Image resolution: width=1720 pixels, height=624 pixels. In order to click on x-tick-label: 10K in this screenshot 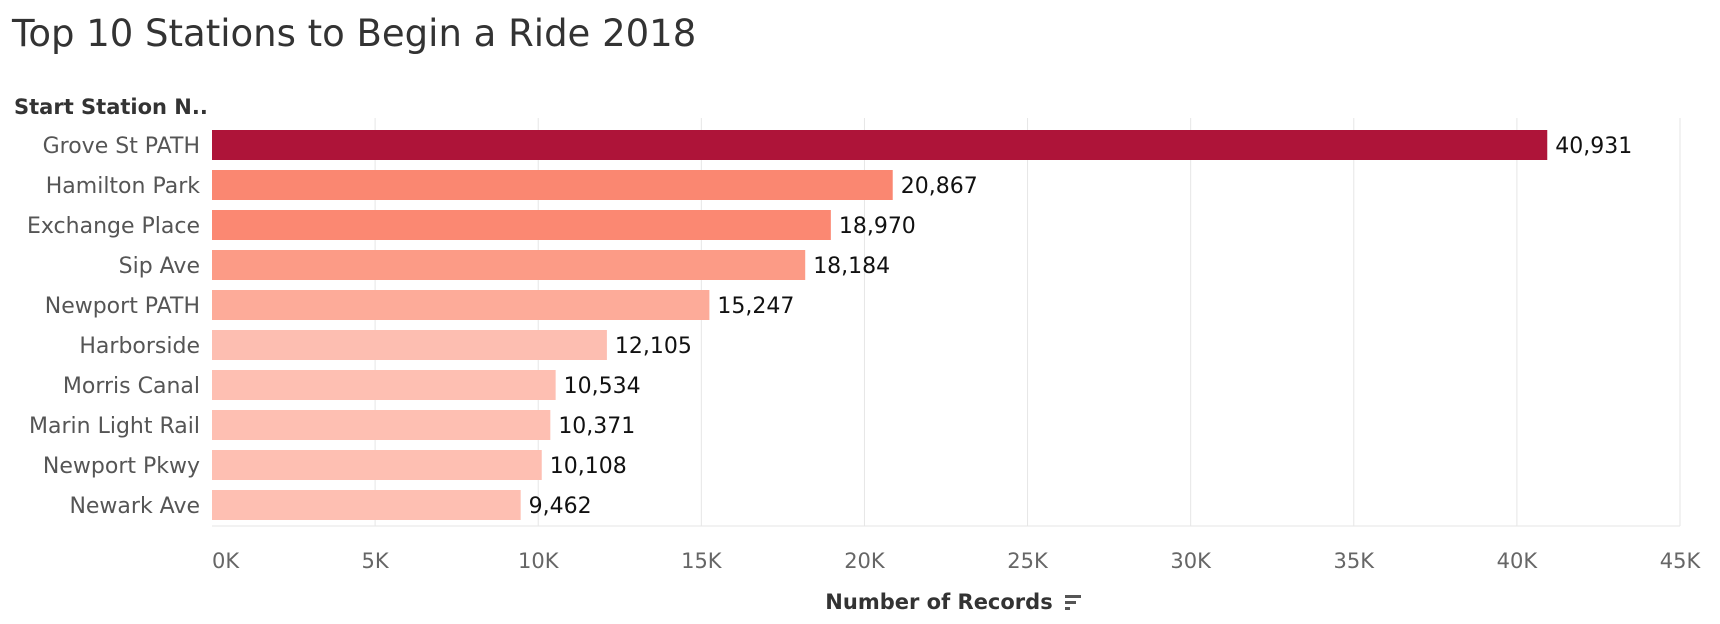, I will do `click(539, 561)`.